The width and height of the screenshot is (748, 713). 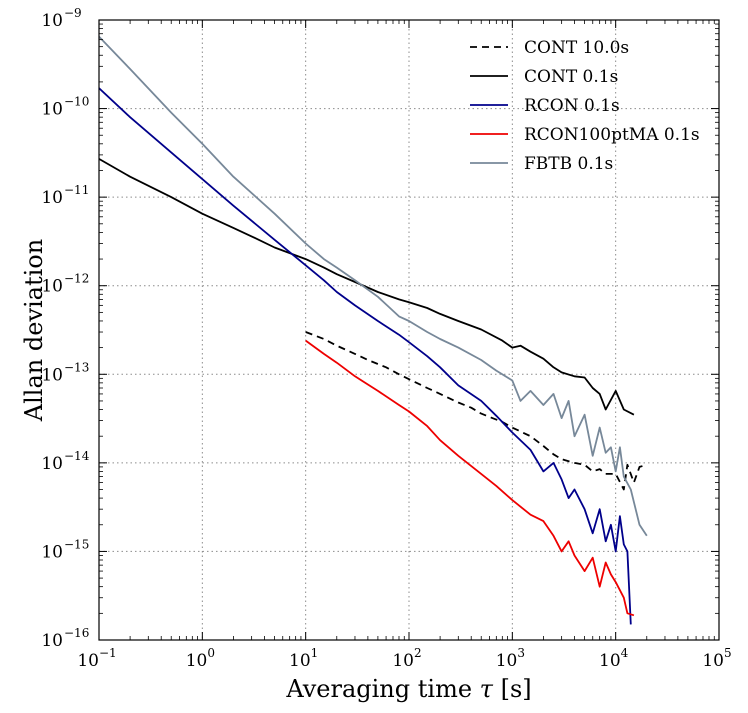 I want to click on y-tick-exponent: −15, so click(x=76, y=544).